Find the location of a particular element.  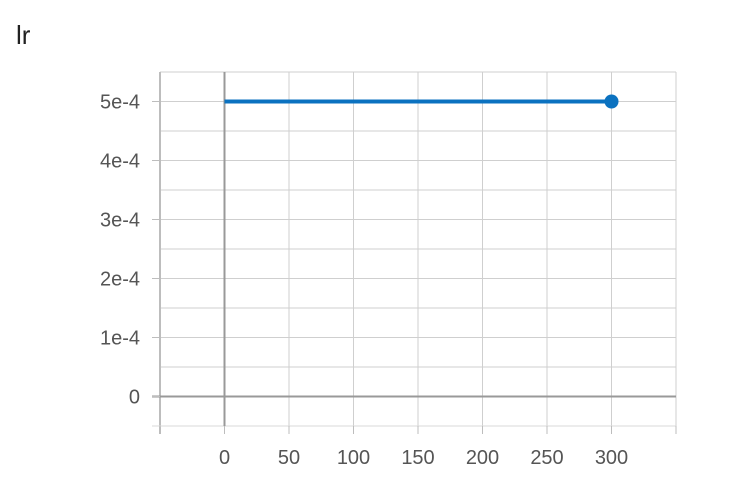

x-tick-label: 250 is located at coordinates (546, 458).